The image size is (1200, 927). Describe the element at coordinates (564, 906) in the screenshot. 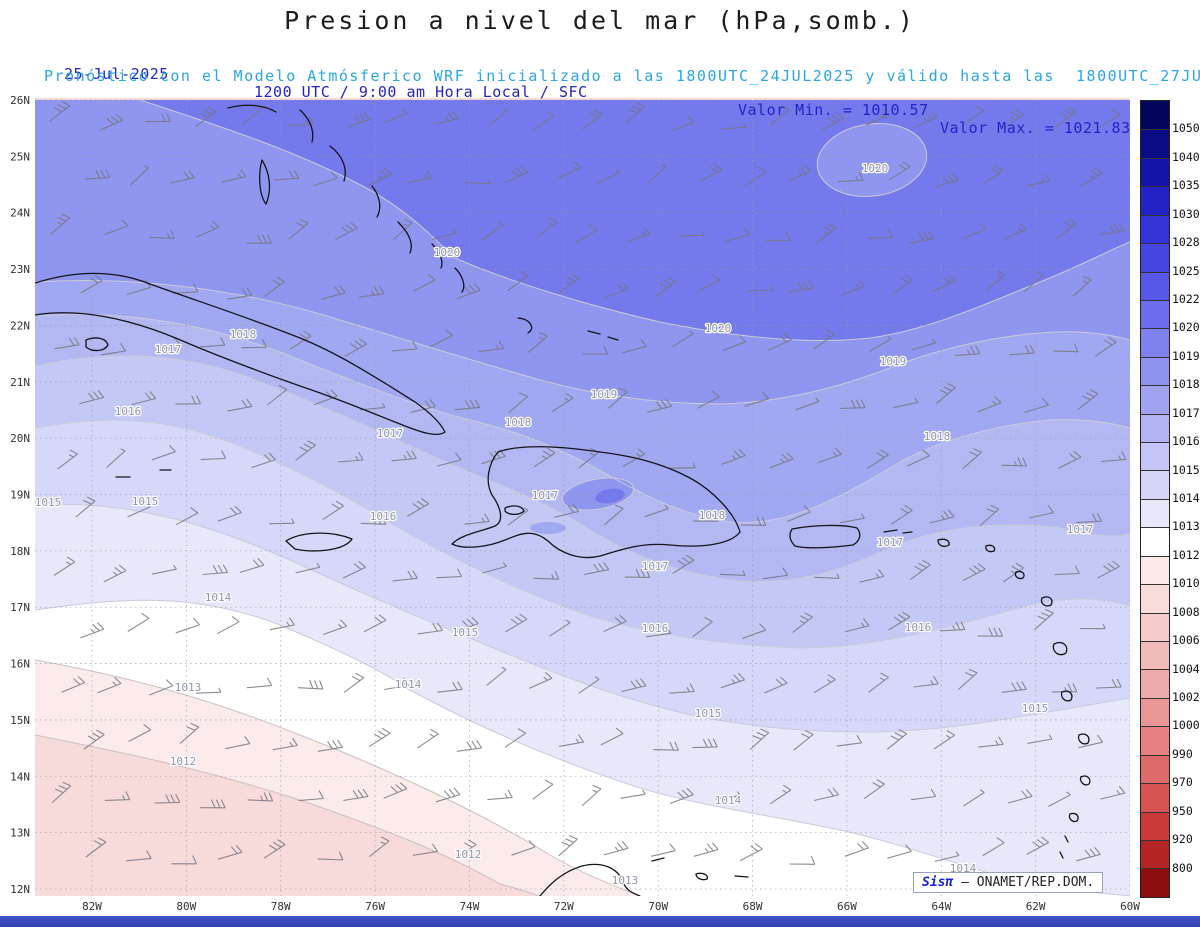

I see `lon-label: 72W` at that location.